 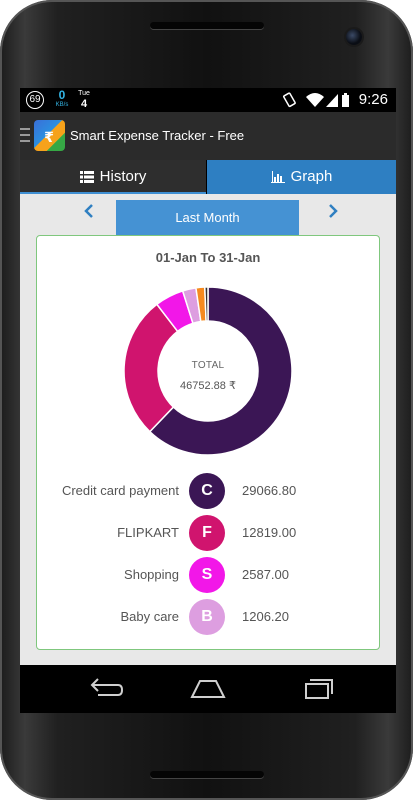 I want to click on network-speed: 0 KB/s, so click(x=62, y=99).